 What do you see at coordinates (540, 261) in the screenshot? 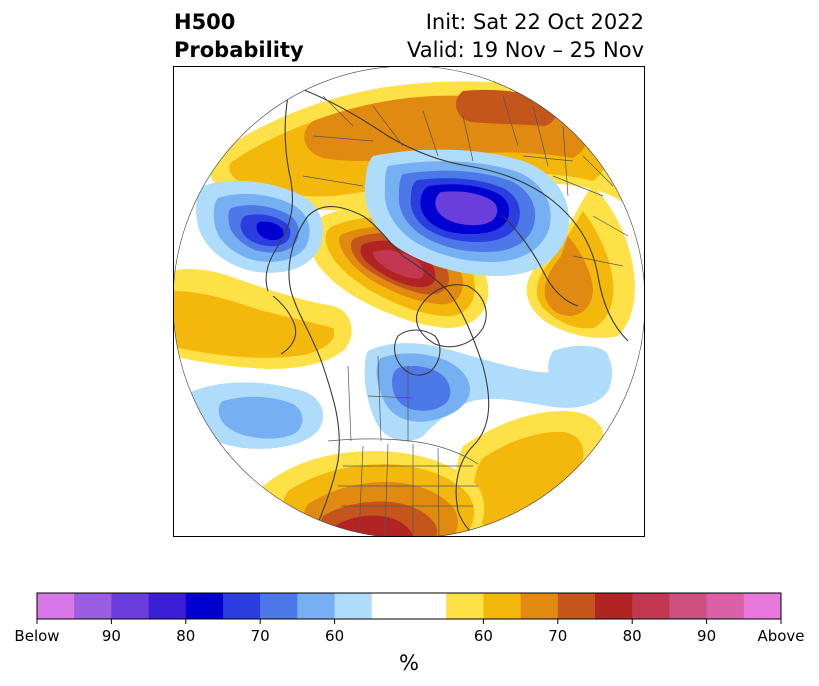
I see `scandinavia-coast` at bounding box center [540, 261].